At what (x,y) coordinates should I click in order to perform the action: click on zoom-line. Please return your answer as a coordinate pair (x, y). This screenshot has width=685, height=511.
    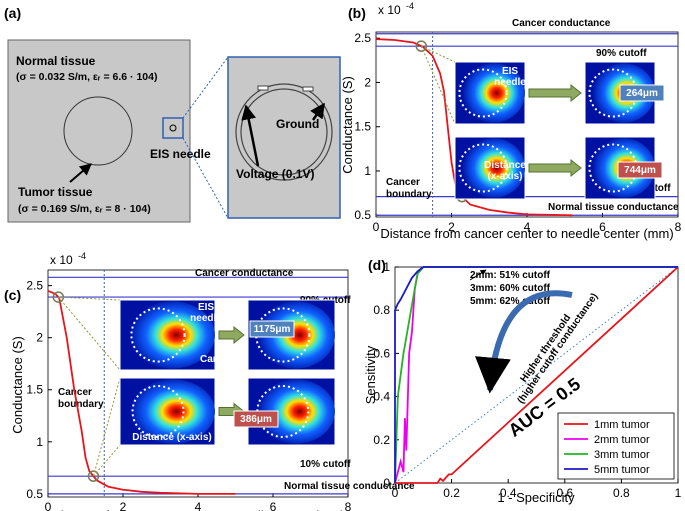
    Looking at the image, I should click on (205, 178).